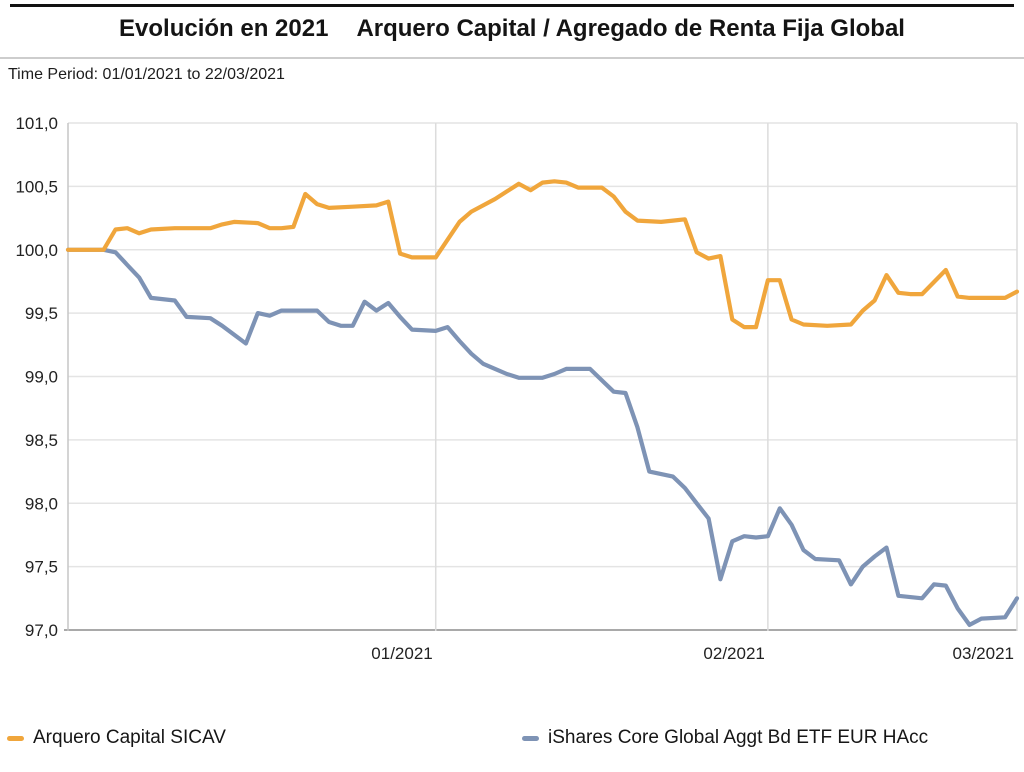 The width and height of the screenshot is (1024, 772). What do you see at coordinates (15, 738) in the screenshot?
I see `arquero-line-swatch-icon` at bounding box center [15, 738].